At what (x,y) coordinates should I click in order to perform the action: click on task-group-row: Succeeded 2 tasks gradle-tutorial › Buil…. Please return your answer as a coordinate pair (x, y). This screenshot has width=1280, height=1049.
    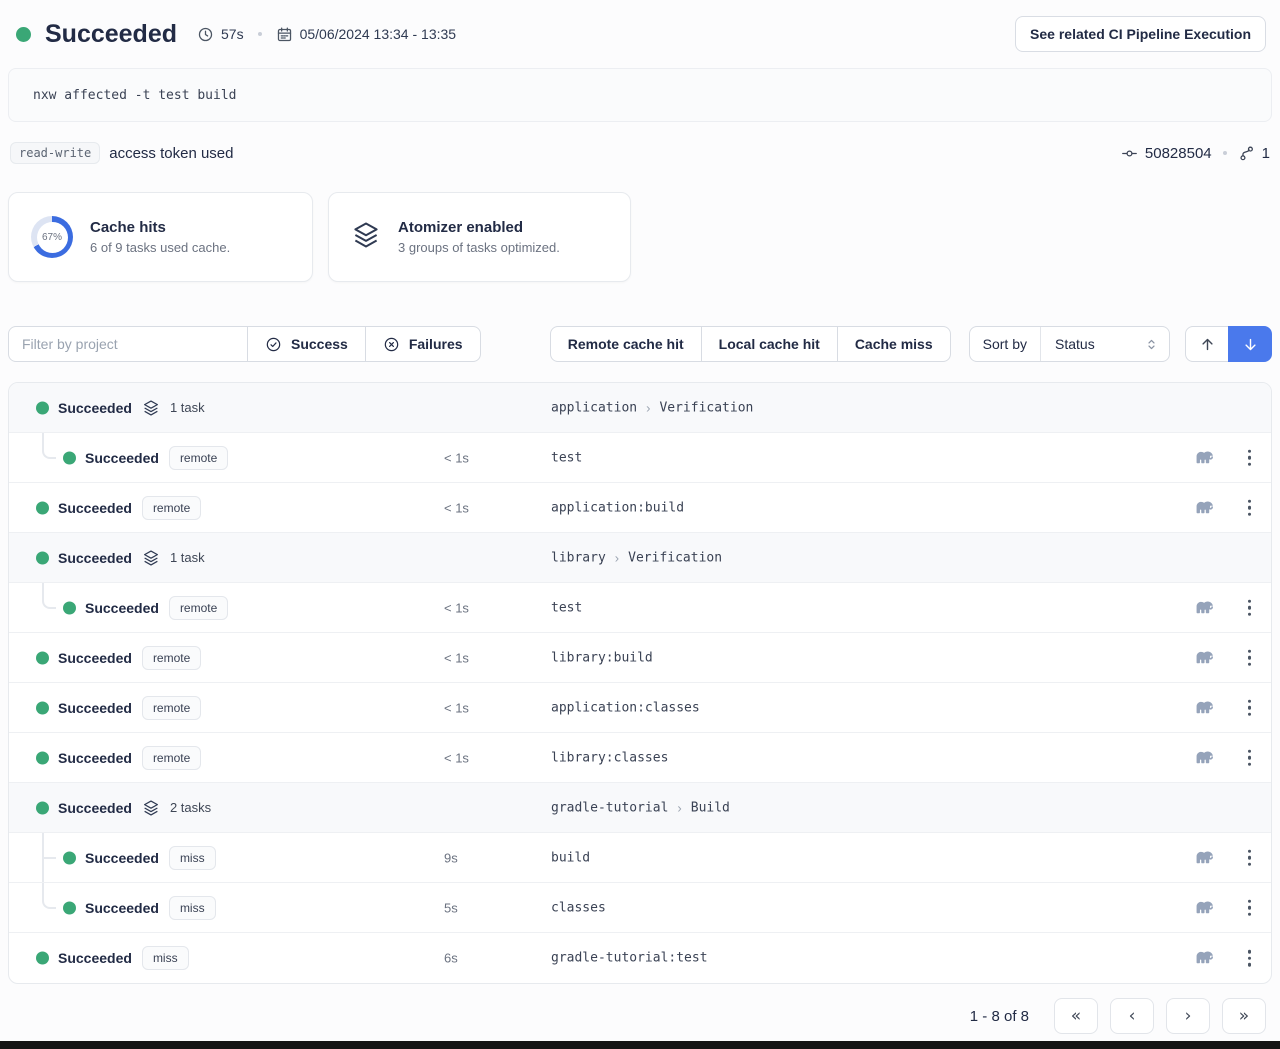
    Looking at the image, I should click on (640, 808).